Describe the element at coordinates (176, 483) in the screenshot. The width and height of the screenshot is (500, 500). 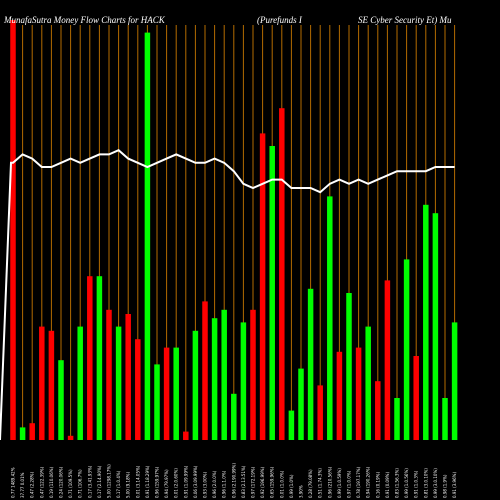
I see `x-tick-label: 0.01 (2.0.60%)` at that location.